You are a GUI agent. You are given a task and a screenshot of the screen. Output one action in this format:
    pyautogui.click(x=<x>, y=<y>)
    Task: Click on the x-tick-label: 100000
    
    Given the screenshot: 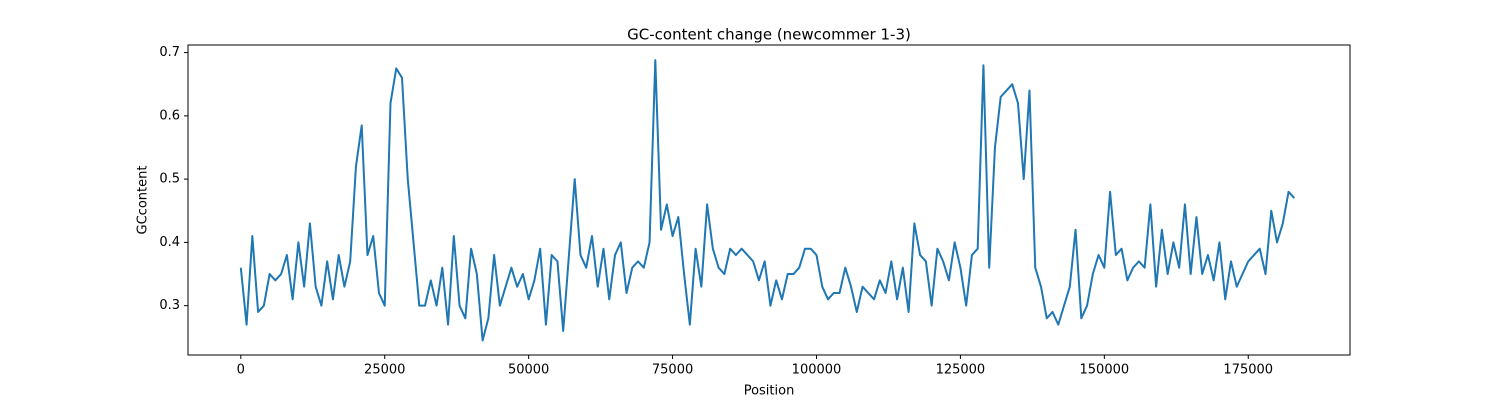 What is the action you would take?
    pyautogui.click(x=817, y=370)
    